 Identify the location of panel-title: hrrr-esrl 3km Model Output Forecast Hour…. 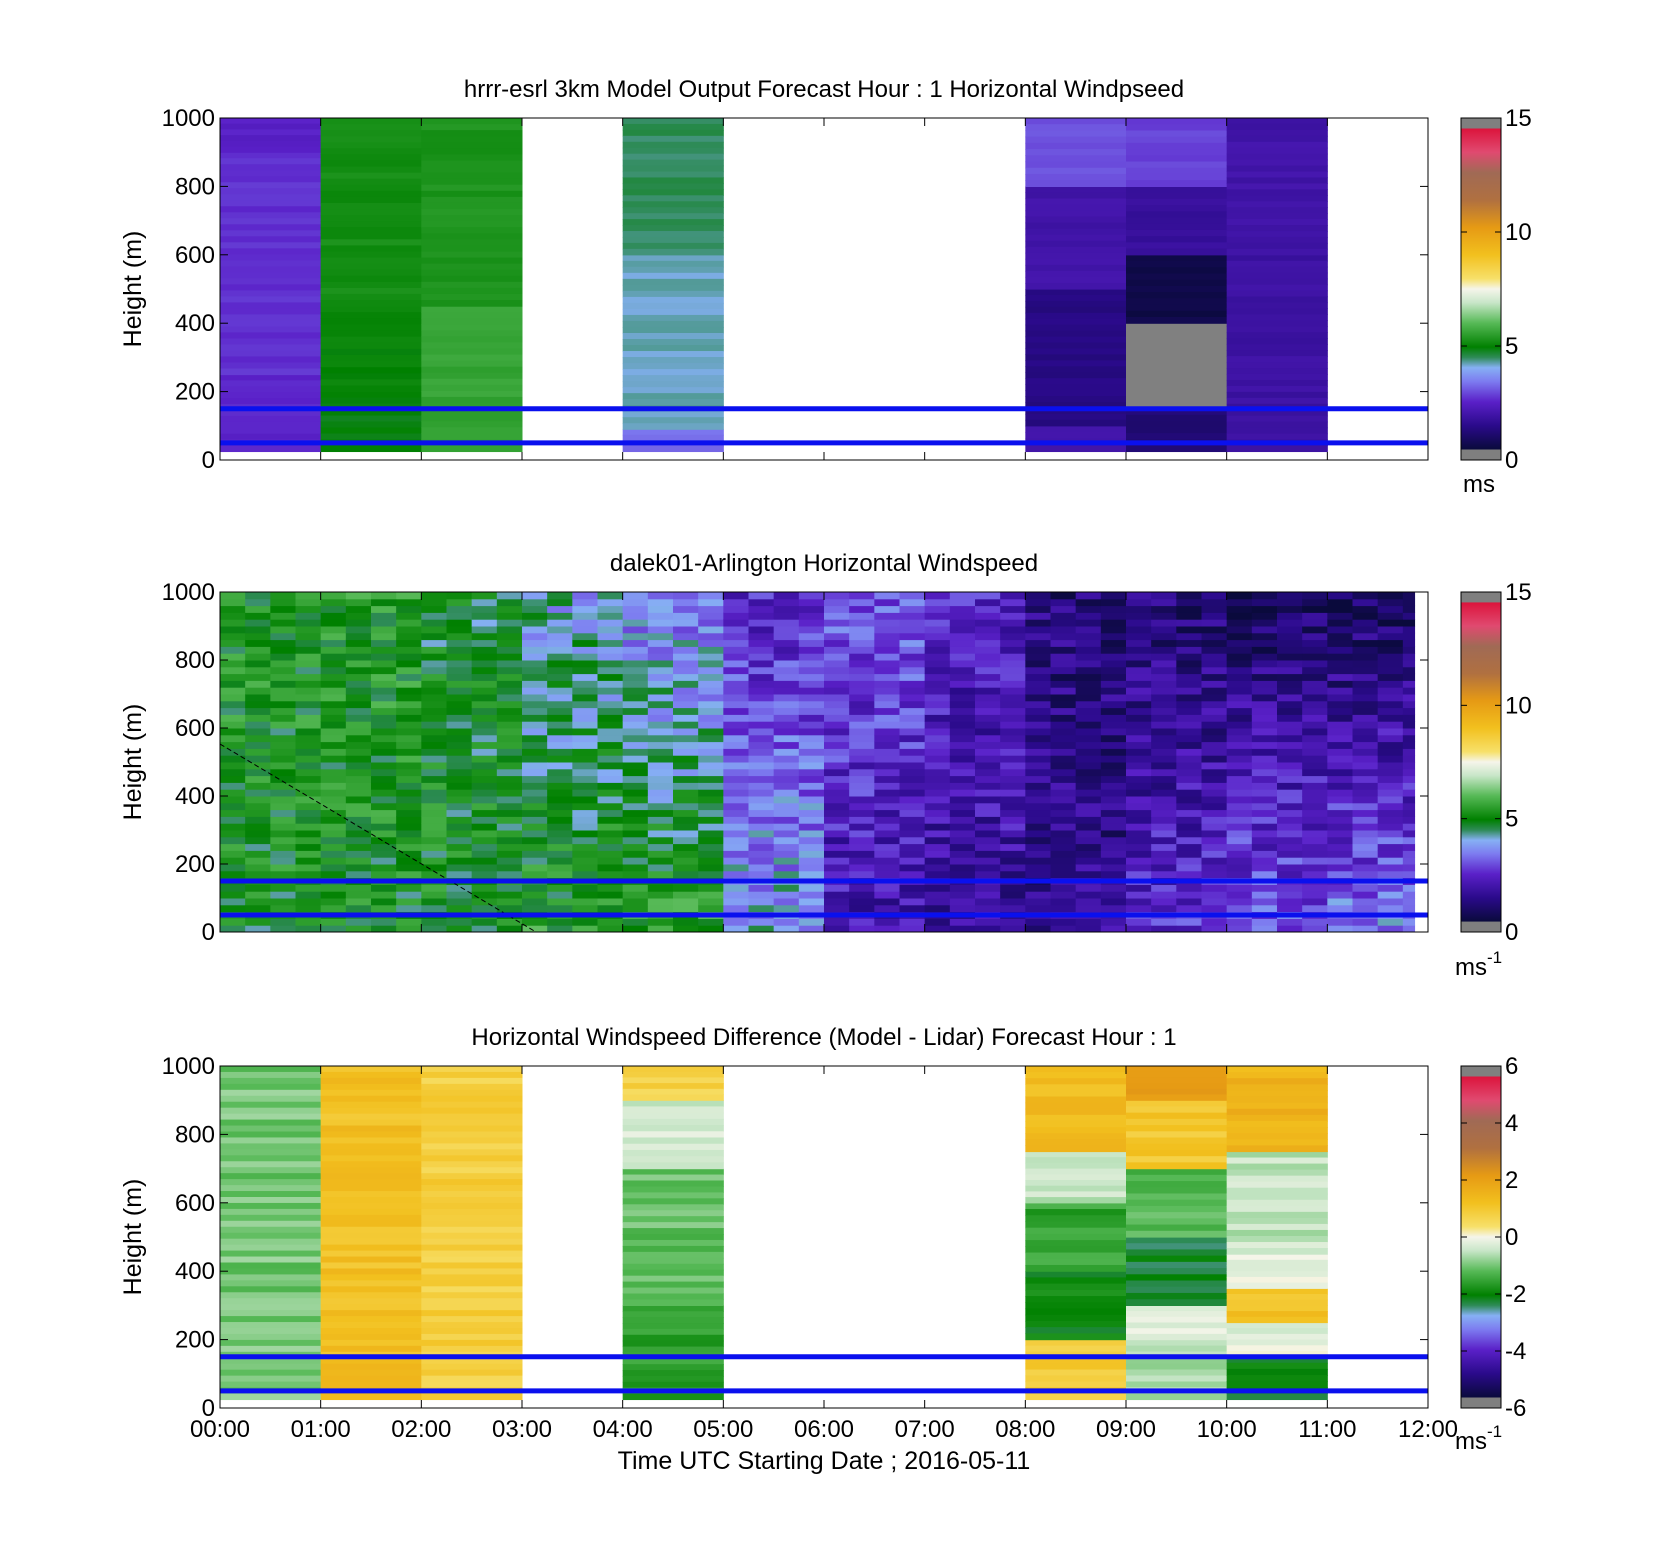
(824, 89).